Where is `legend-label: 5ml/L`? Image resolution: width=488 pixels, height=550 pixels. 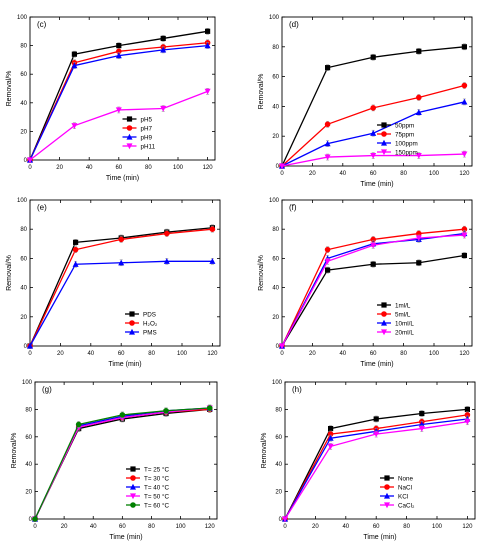 legend-label: 5ml/L is located at coordinates (403, 314).